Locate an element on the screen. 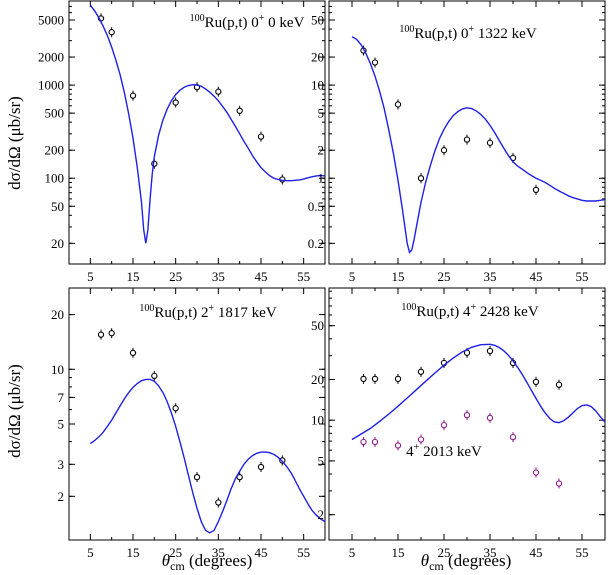 This screenshot has width=616, height=575. panel-title: 100Ru(p,t) 0+ 1322 keV is located at coordinates (467, 33).